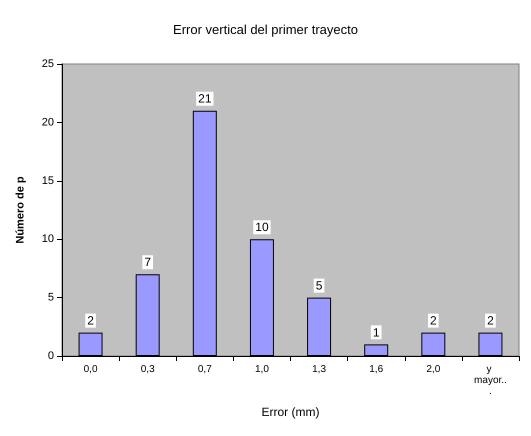 This screenshot has width=531, height=436. I want to click on y-tick-label: 0, so click(51, 356).